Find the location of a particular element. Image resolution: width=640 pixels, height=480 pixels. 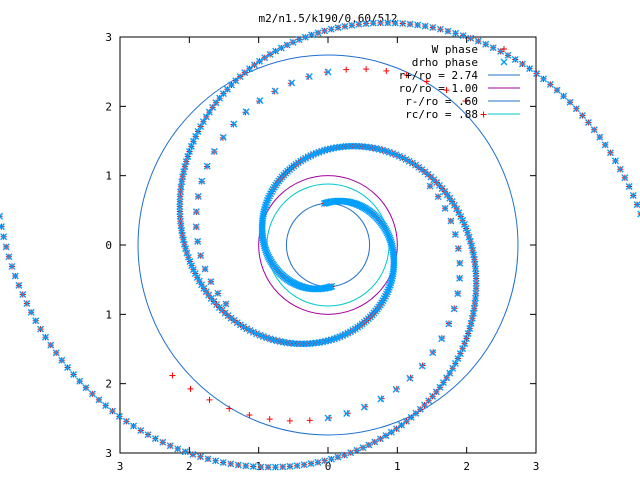

y-tick-label: 2 is located at coordinates (108, 106).